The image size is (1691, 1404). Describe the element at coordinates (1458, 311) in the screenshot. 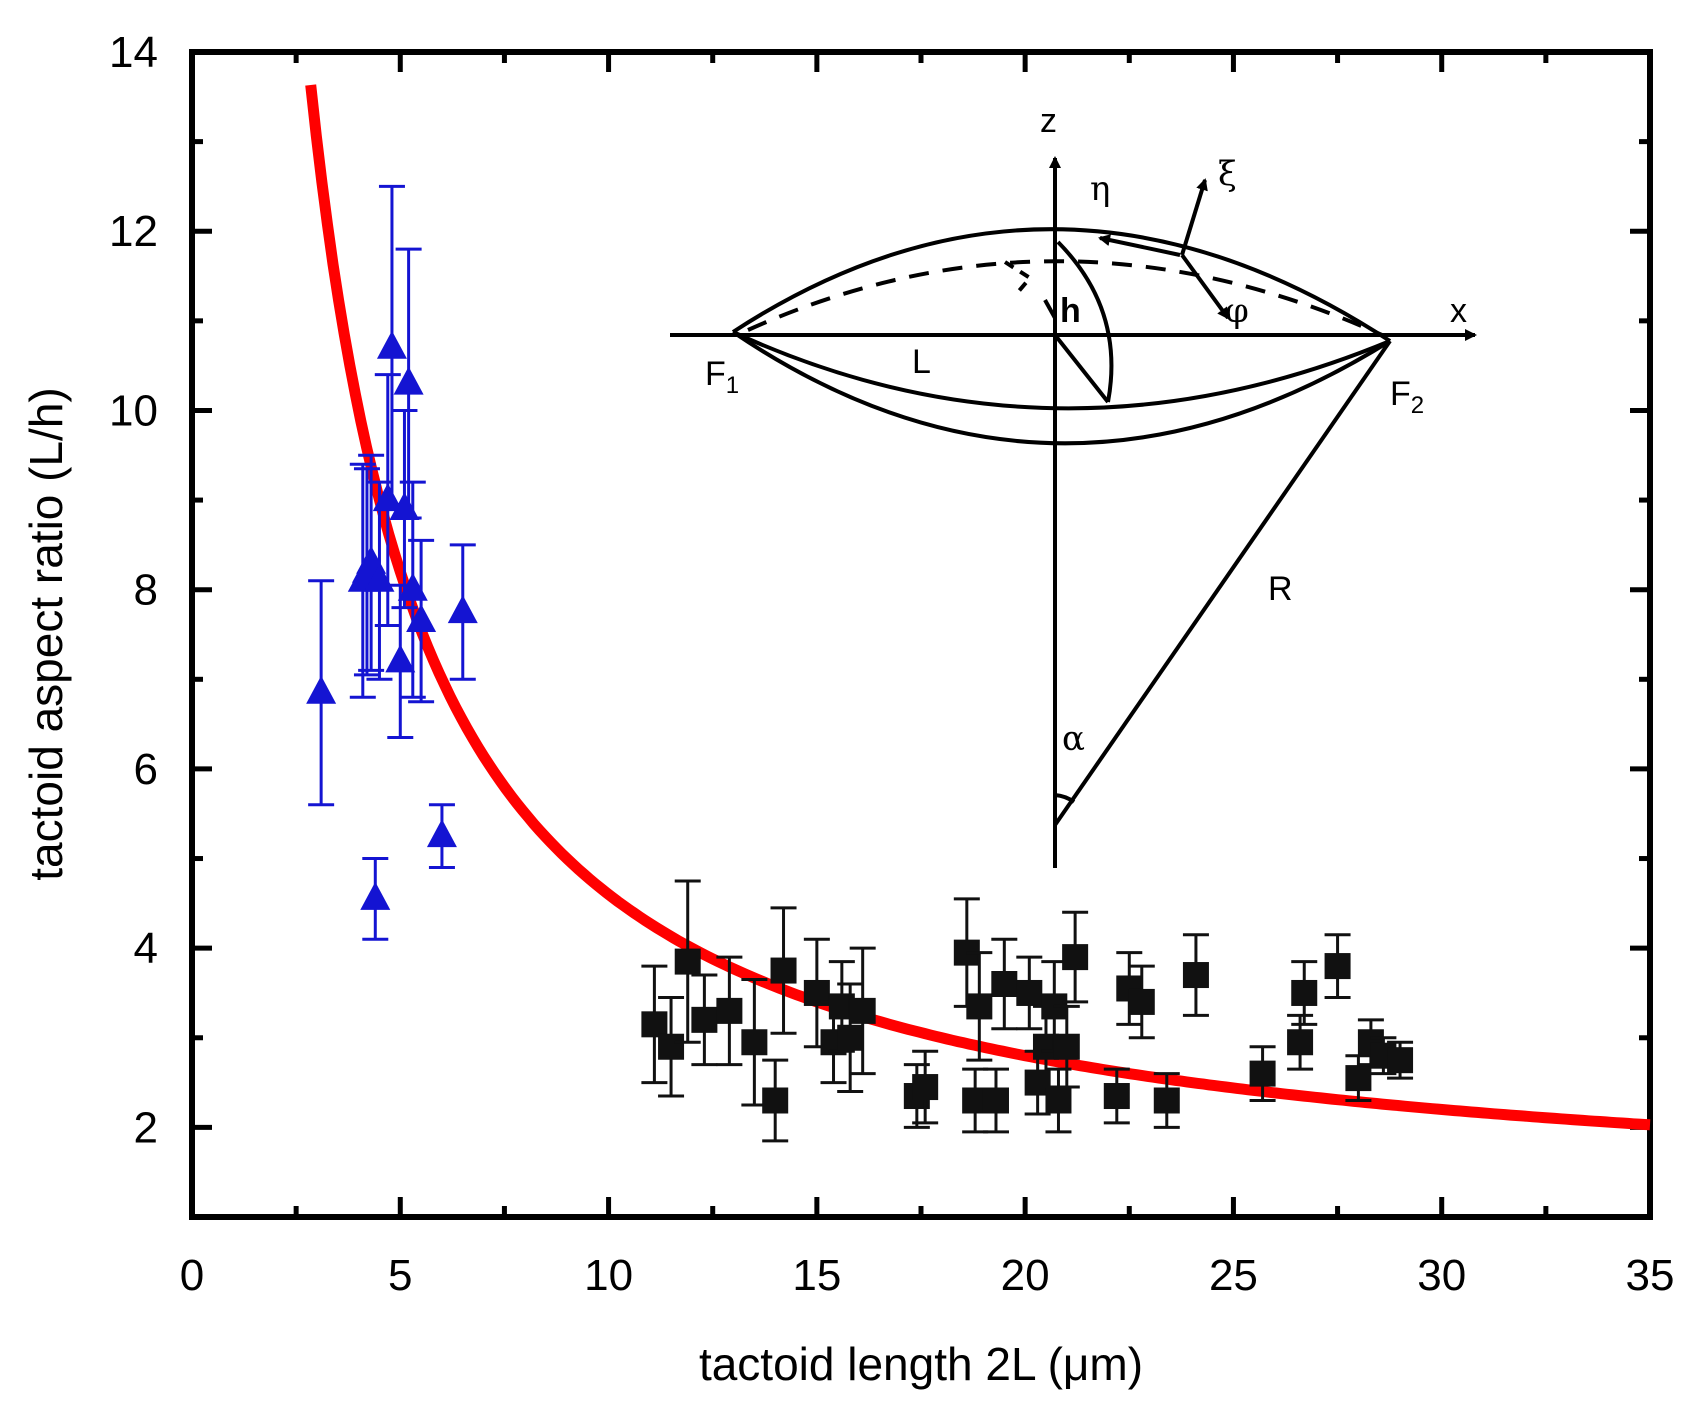

I see `x-label: x` at that location.